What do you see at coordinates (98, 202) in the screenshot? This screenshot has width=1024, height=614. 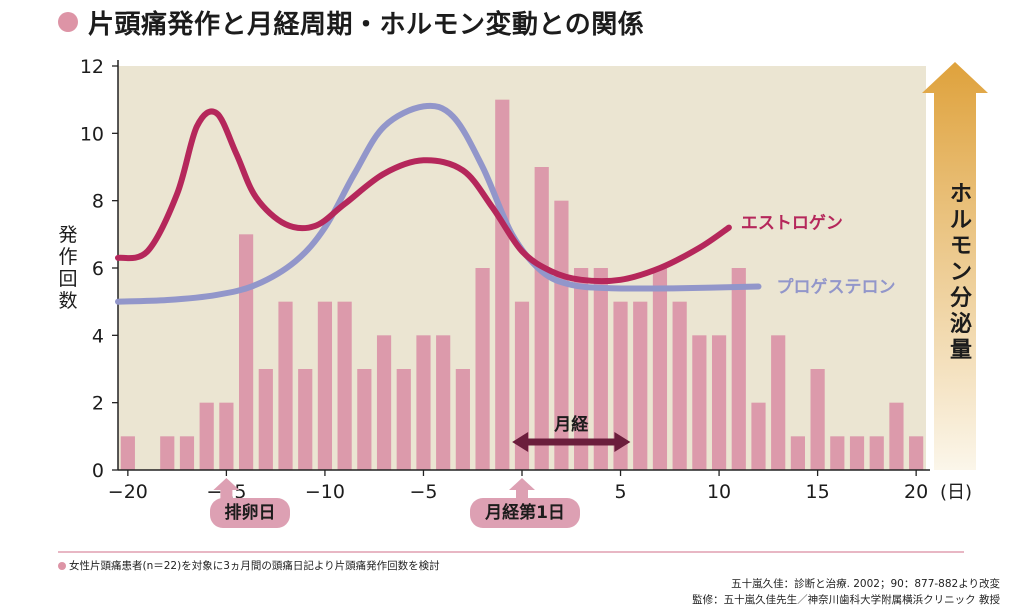 I see `y-tick-label-8: 8` at bounding box center [98, 202].